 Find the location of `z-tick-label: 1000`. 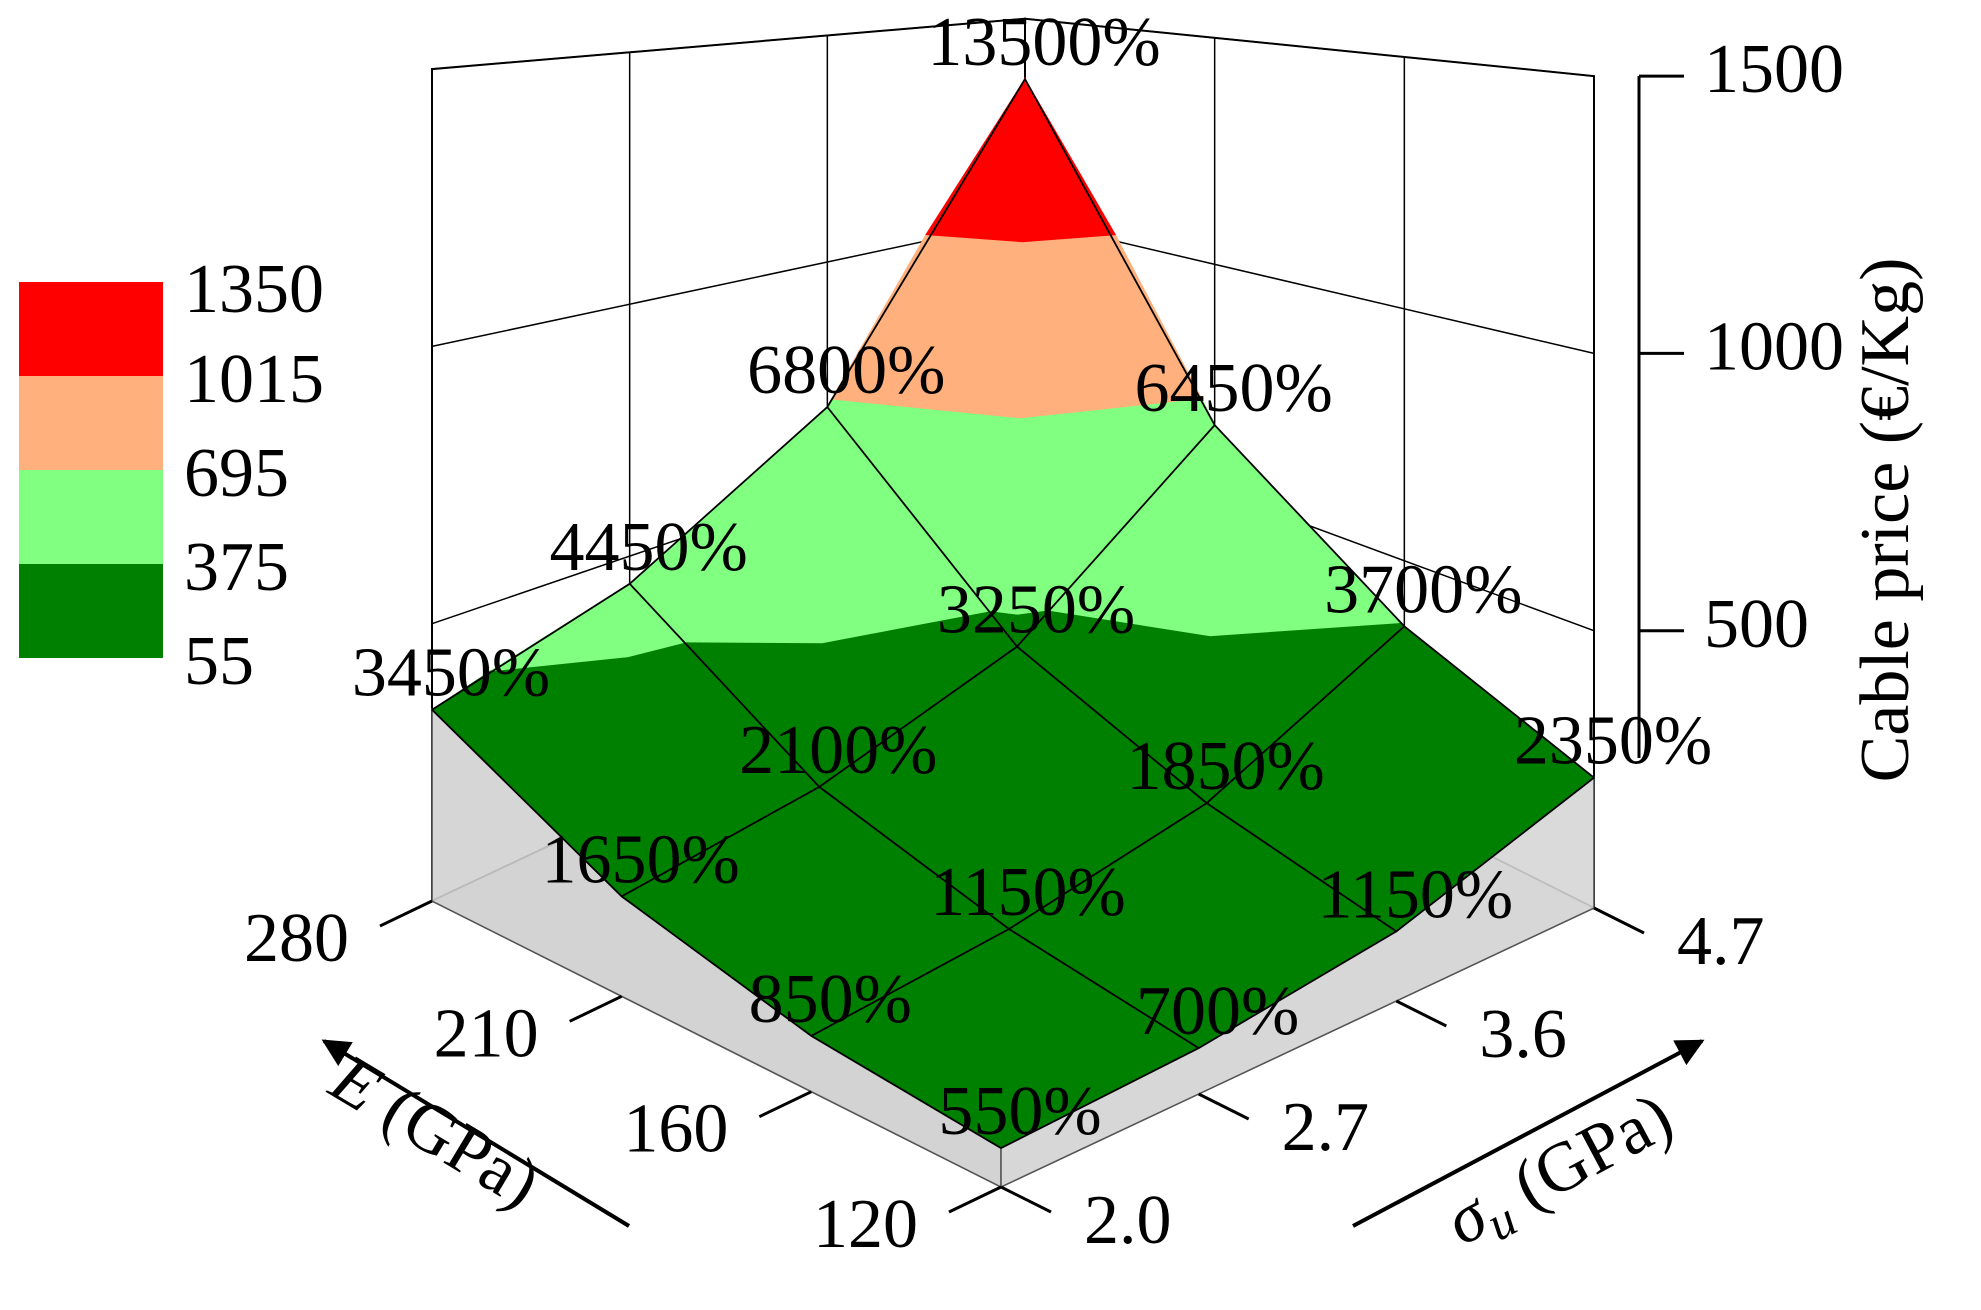

z-tick-label: 1000 is located at coordinates (1774, 346).